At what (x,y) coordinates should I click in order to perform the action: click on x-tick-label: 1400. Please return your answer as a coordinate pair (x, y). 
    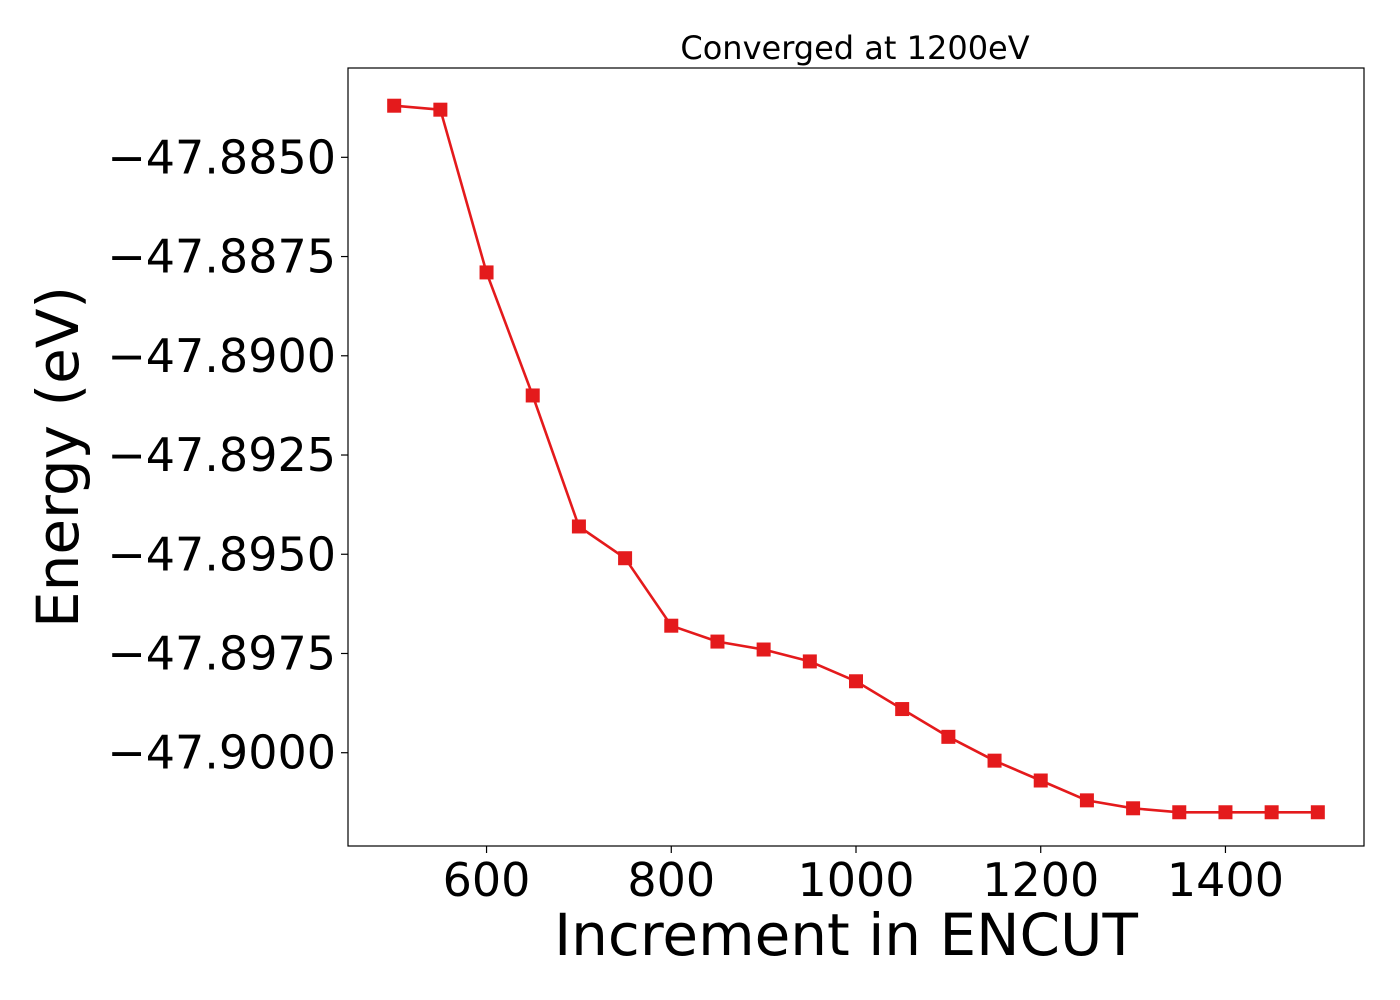
    Looking at the image, I should click on (1225, 880).